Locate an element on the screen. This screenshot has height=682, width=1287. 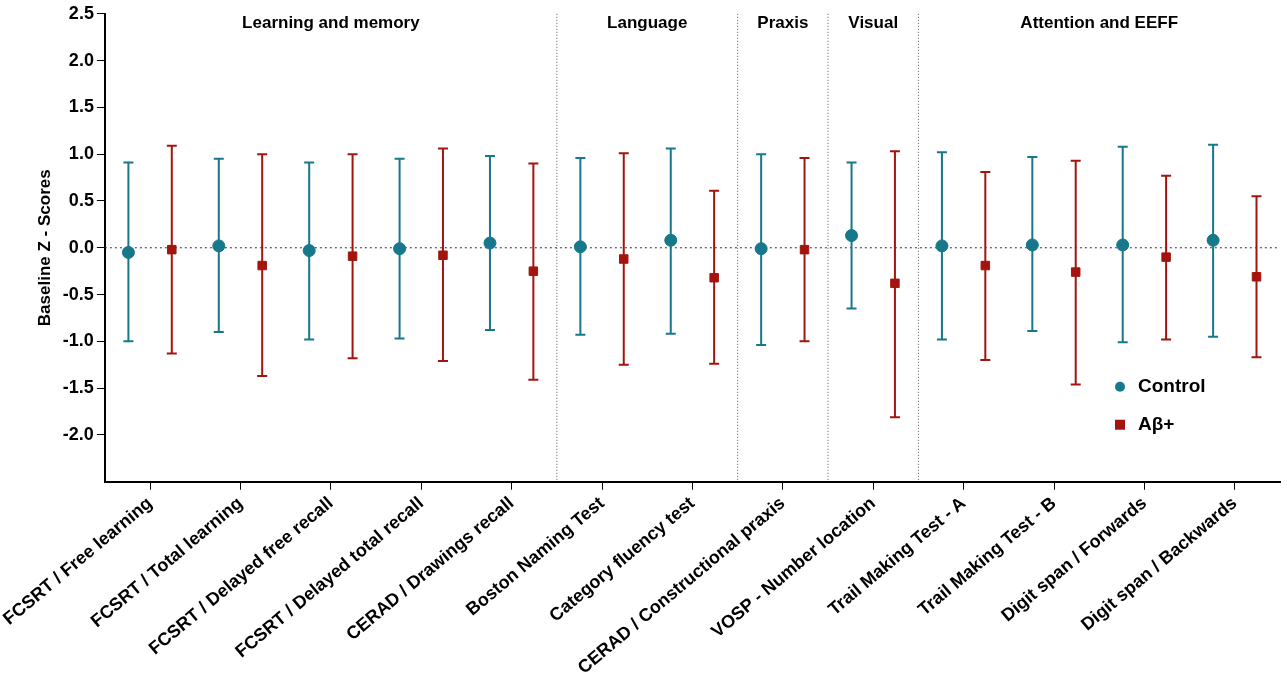
y-tick-label: 0.0 is located at coordinates (81, 246).